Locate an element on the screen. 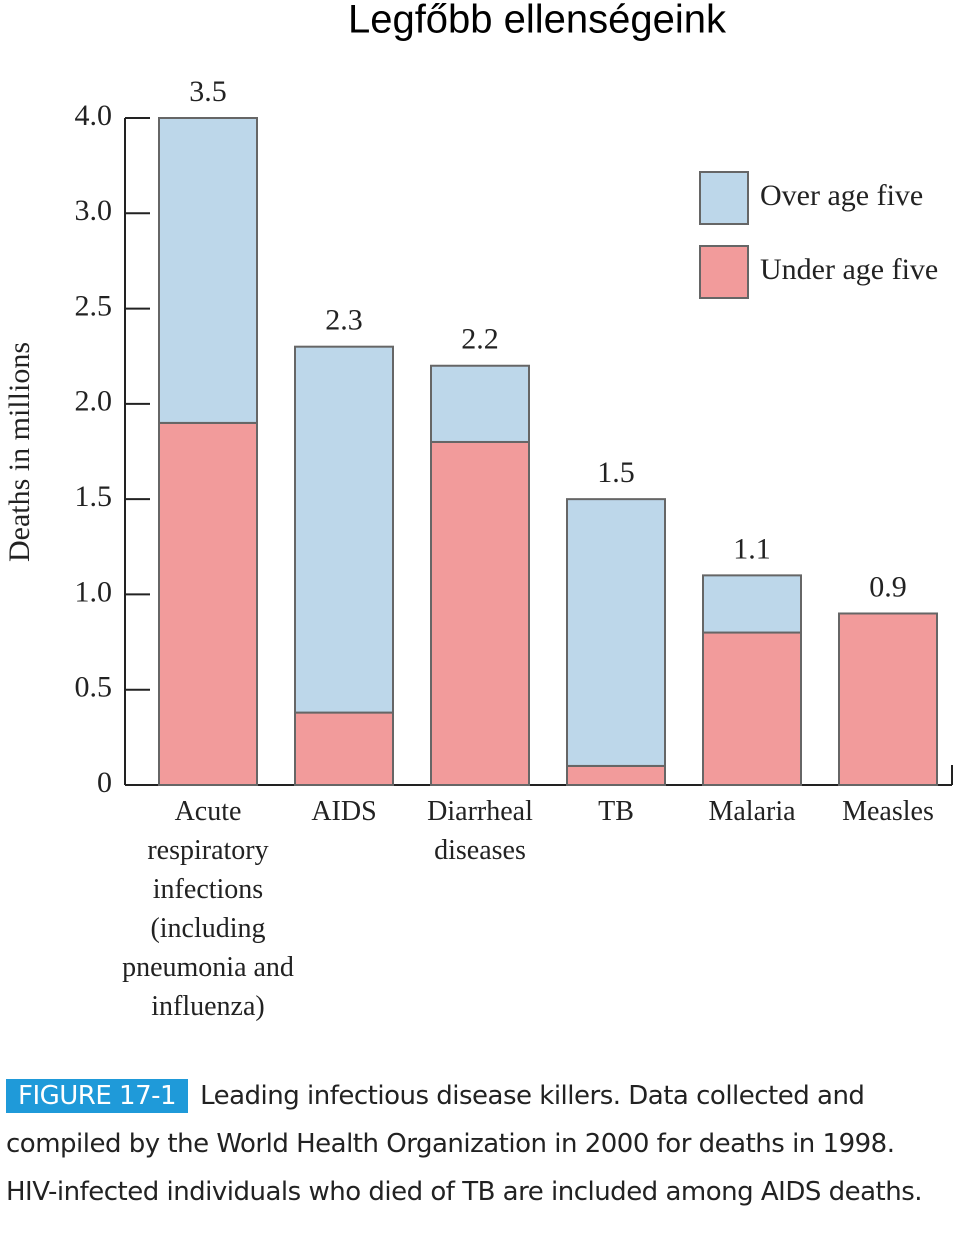 Image resolution: width=960 pixels, height=1253 pixels. total-label: 1.5 is located at coordinates (616, 472).